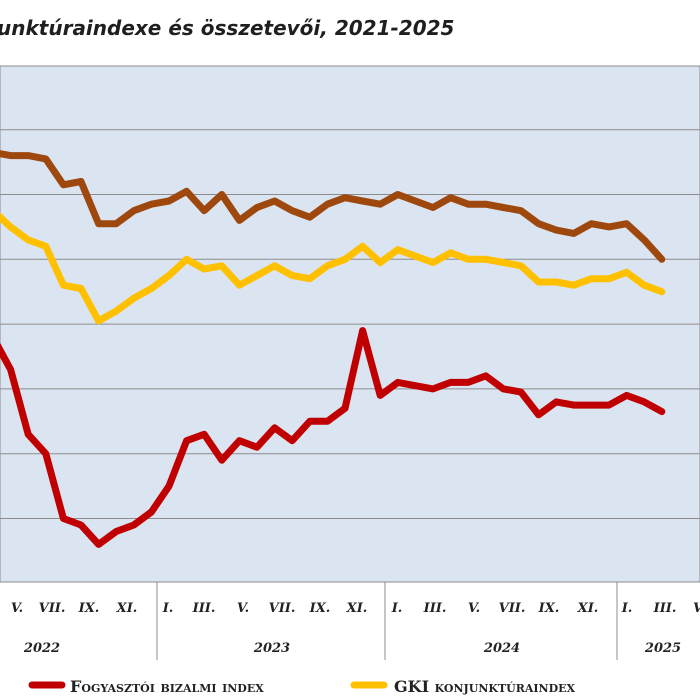 Image resolution: width=700 pixels, height=700 pixels. Describe the element at coordinates (662, 648) in the screenshot. I see `year-label: 2025` at that location.